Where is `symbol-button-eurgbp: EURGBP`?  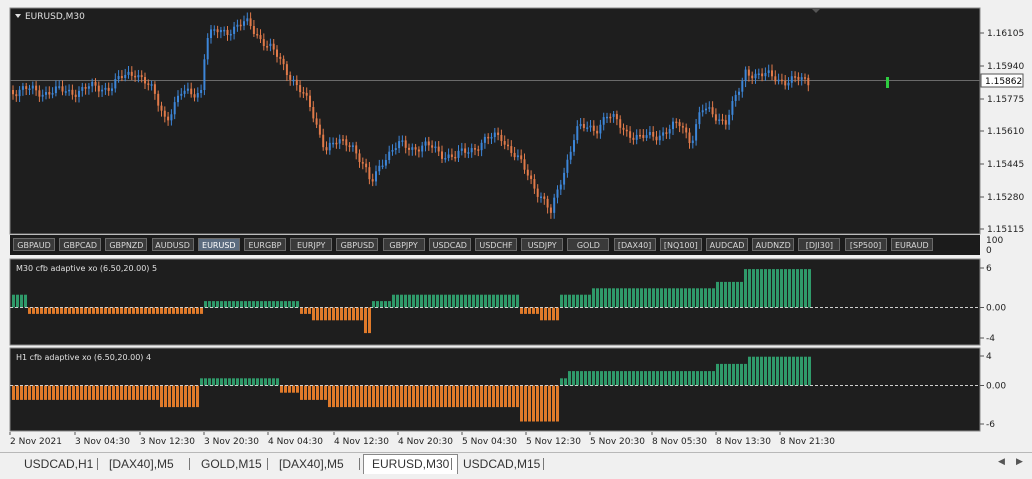
symbol-button-eurgbp: EURGBP is located at coordinates (265, 244).